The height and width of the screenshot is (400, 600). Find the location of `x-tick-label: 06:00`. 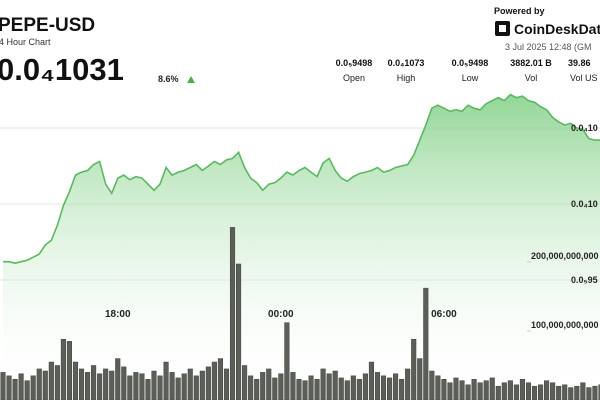

x-tick-label: 06:00 is located at coordinates (444, 314).